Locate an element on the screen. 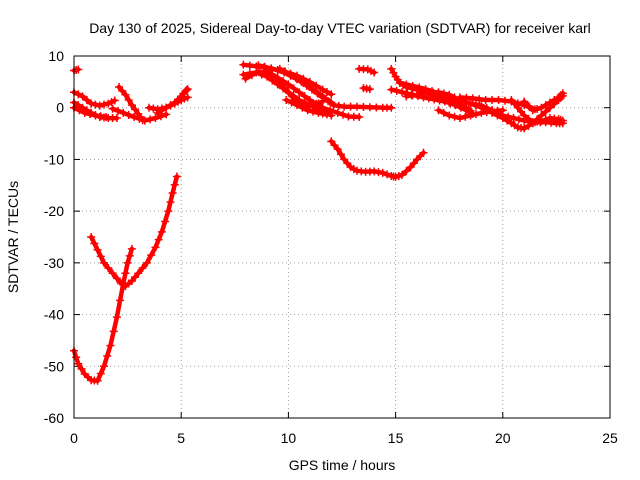 This screenshot has width=640, height=480. y-tick-label: -50 is located at coordinates (54, 366).